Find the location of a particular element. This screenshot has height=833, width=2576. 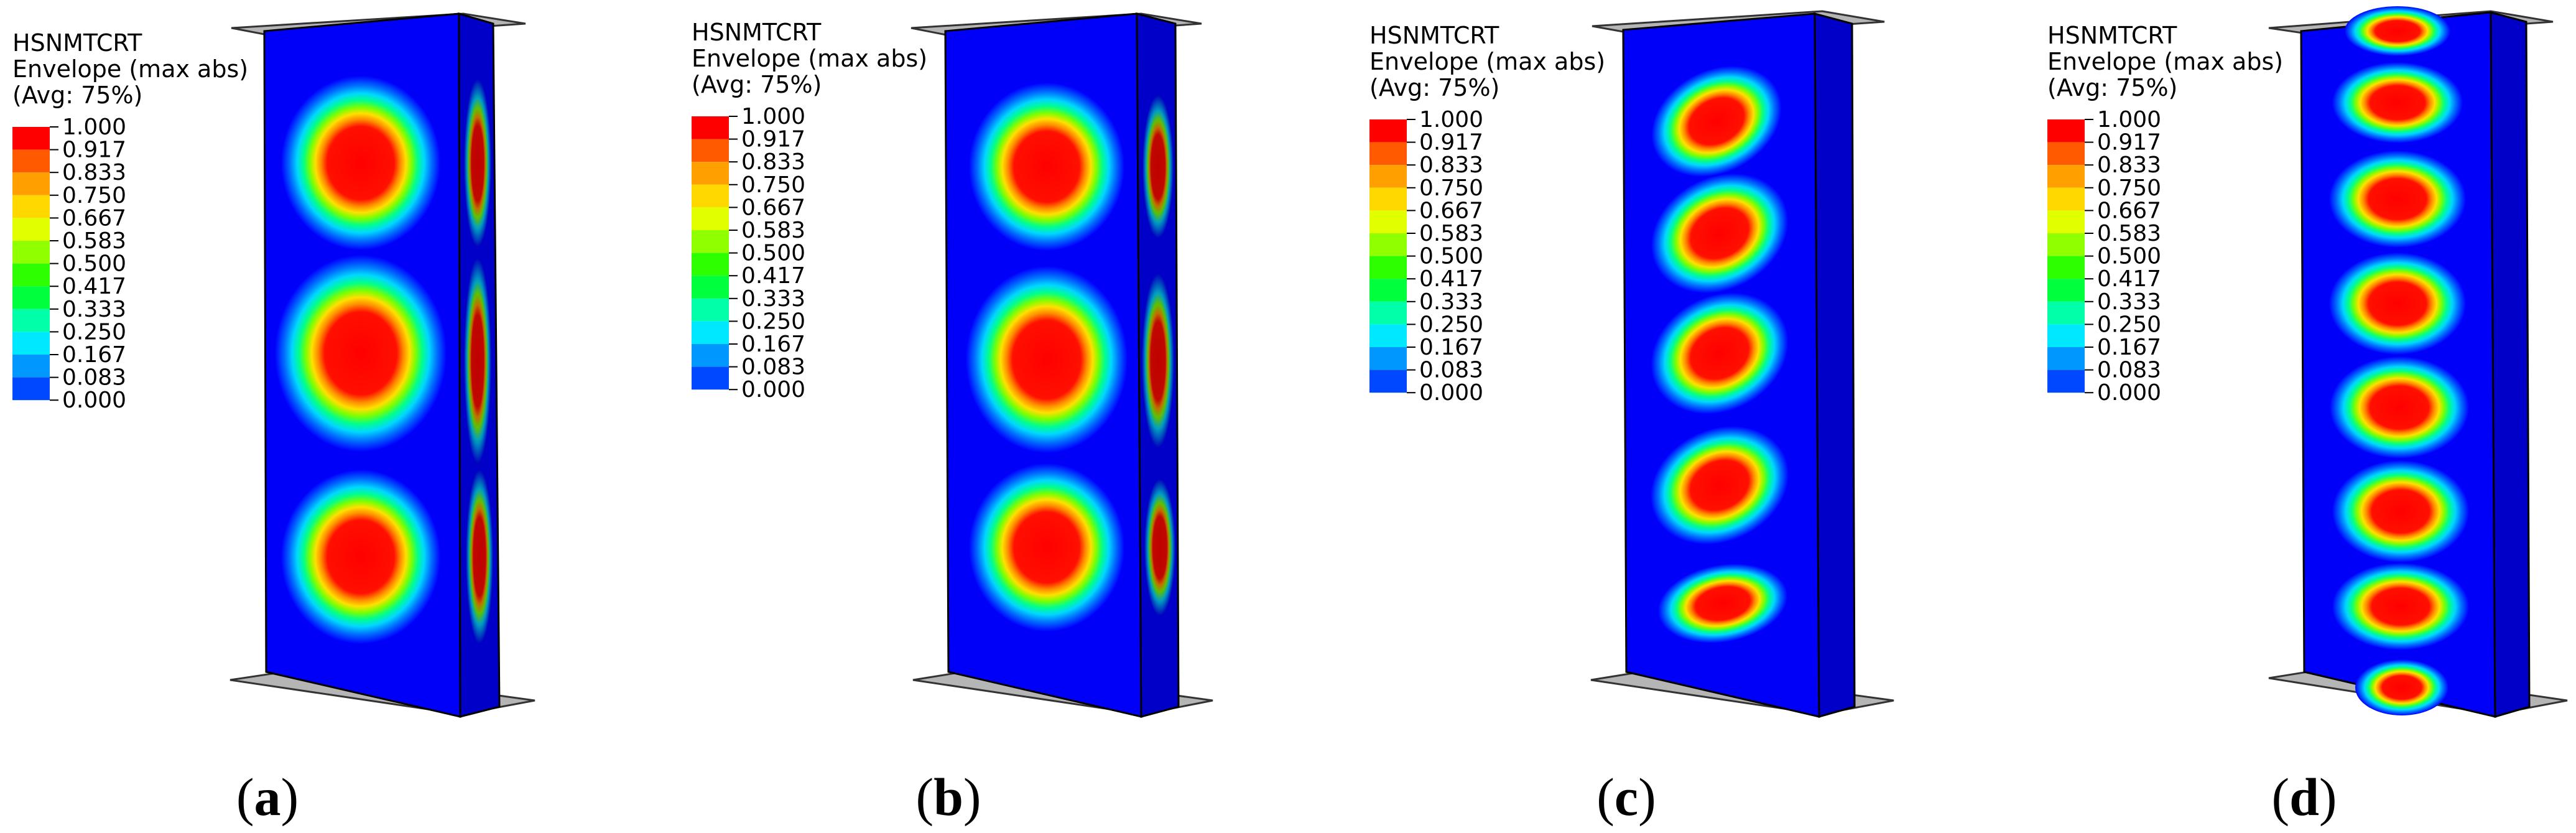

panel-d: (d) is located at coordinates (2418, 416).